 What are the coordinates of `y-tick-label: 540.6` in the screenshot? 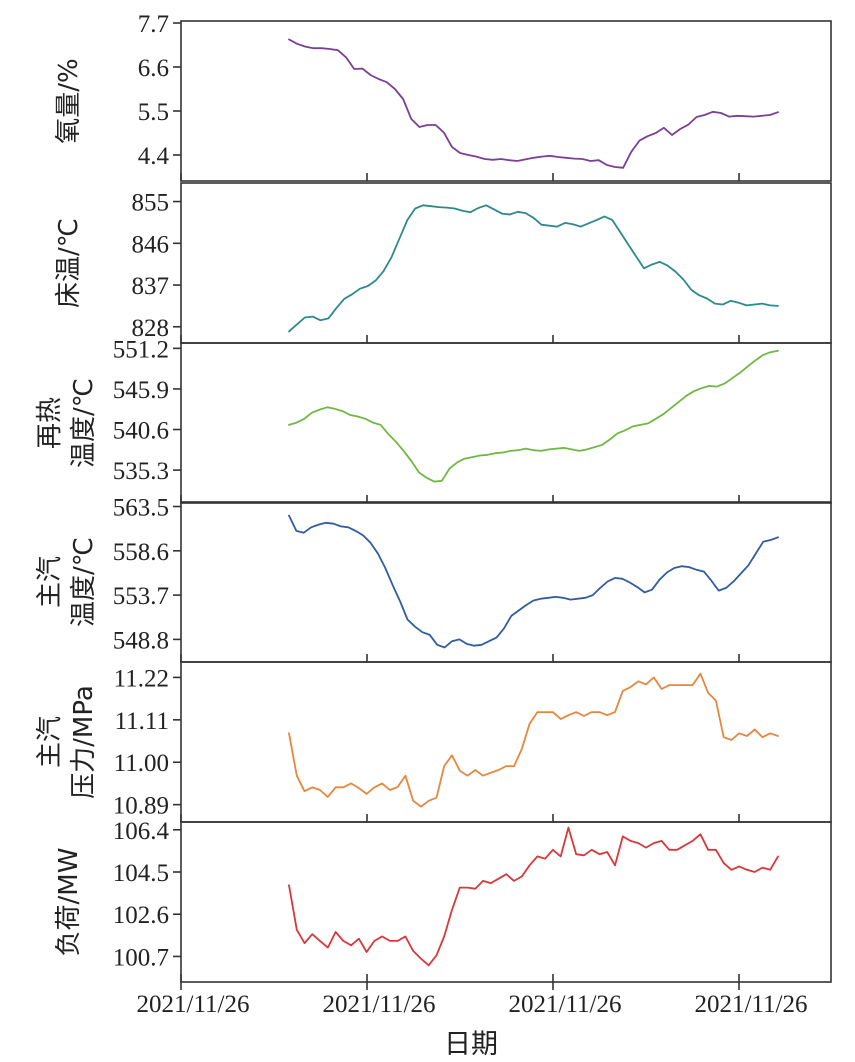 It's located at (141, 431).